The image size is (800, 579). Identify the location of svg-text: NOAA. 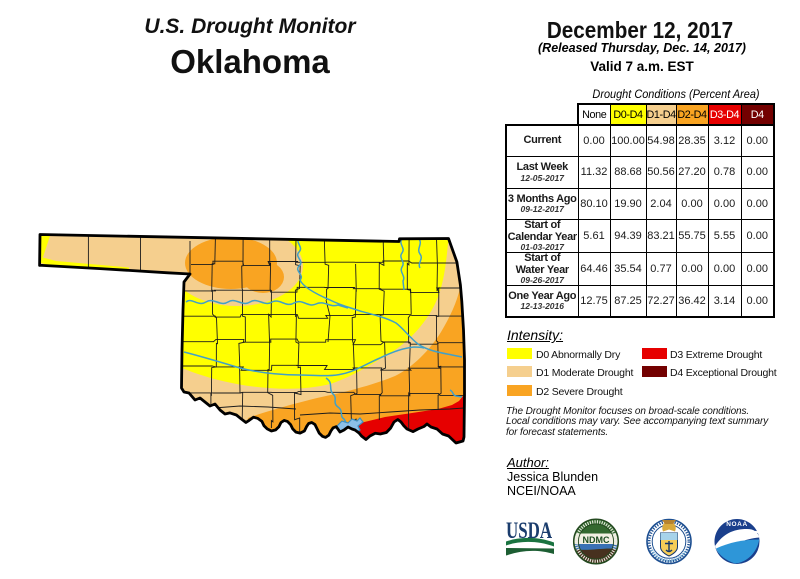
(737, 524).